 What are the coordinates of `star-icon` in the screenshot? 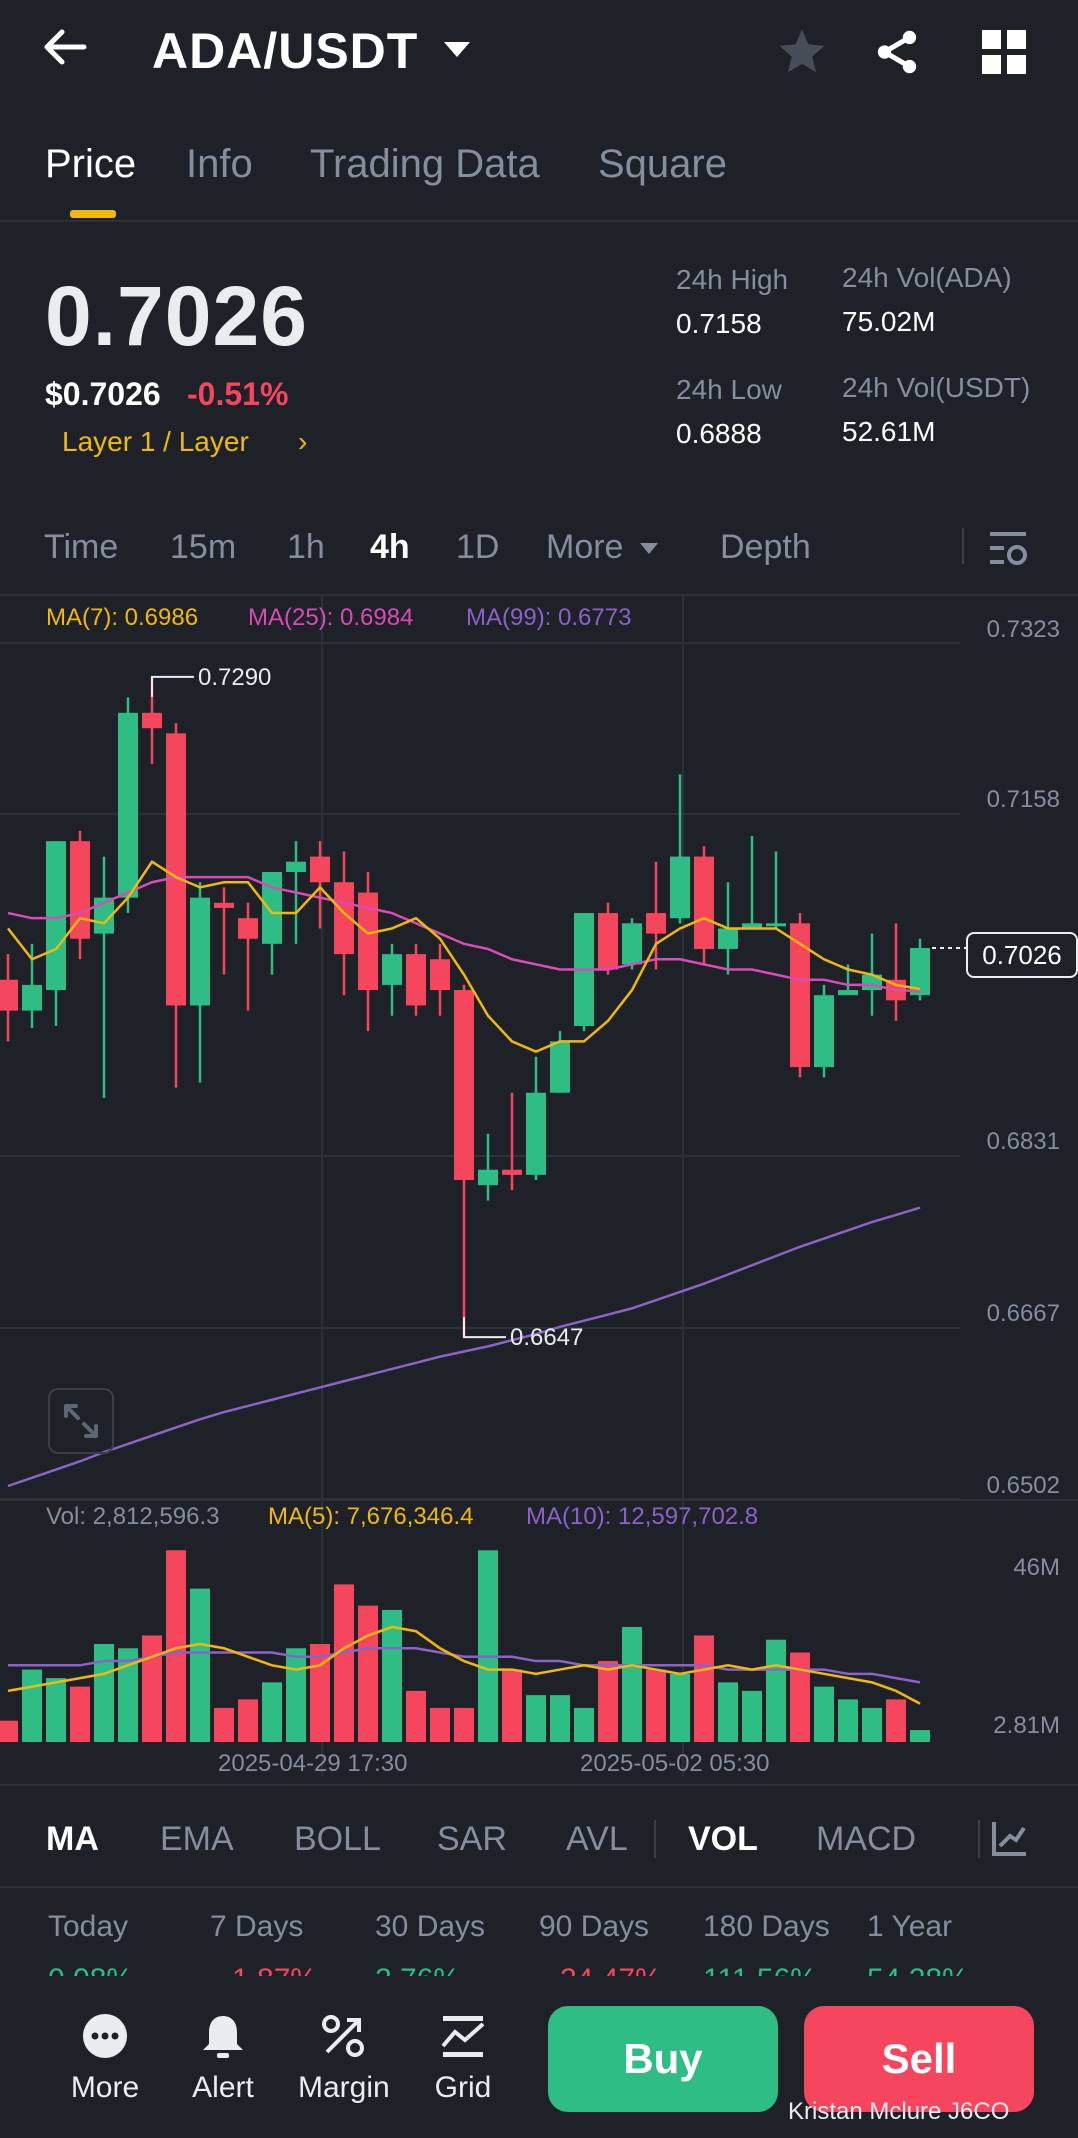 It's located at (802, 52).